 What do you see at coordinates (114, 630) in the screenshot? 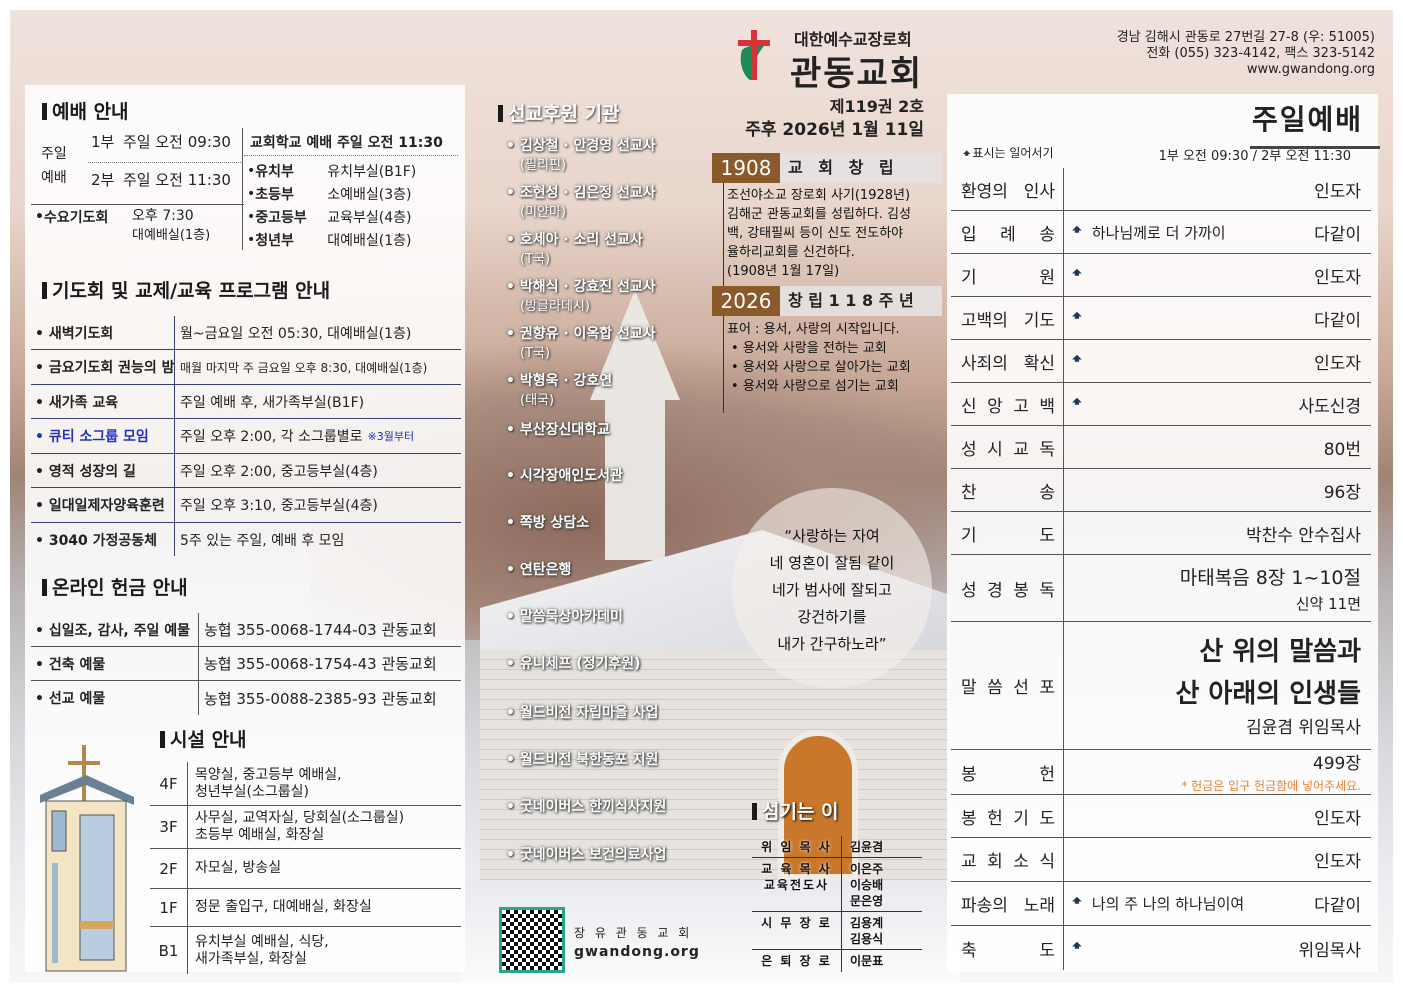
I see `offering-name: 십일조, 감사, 주일 예물` at bounding box center [114, 630].